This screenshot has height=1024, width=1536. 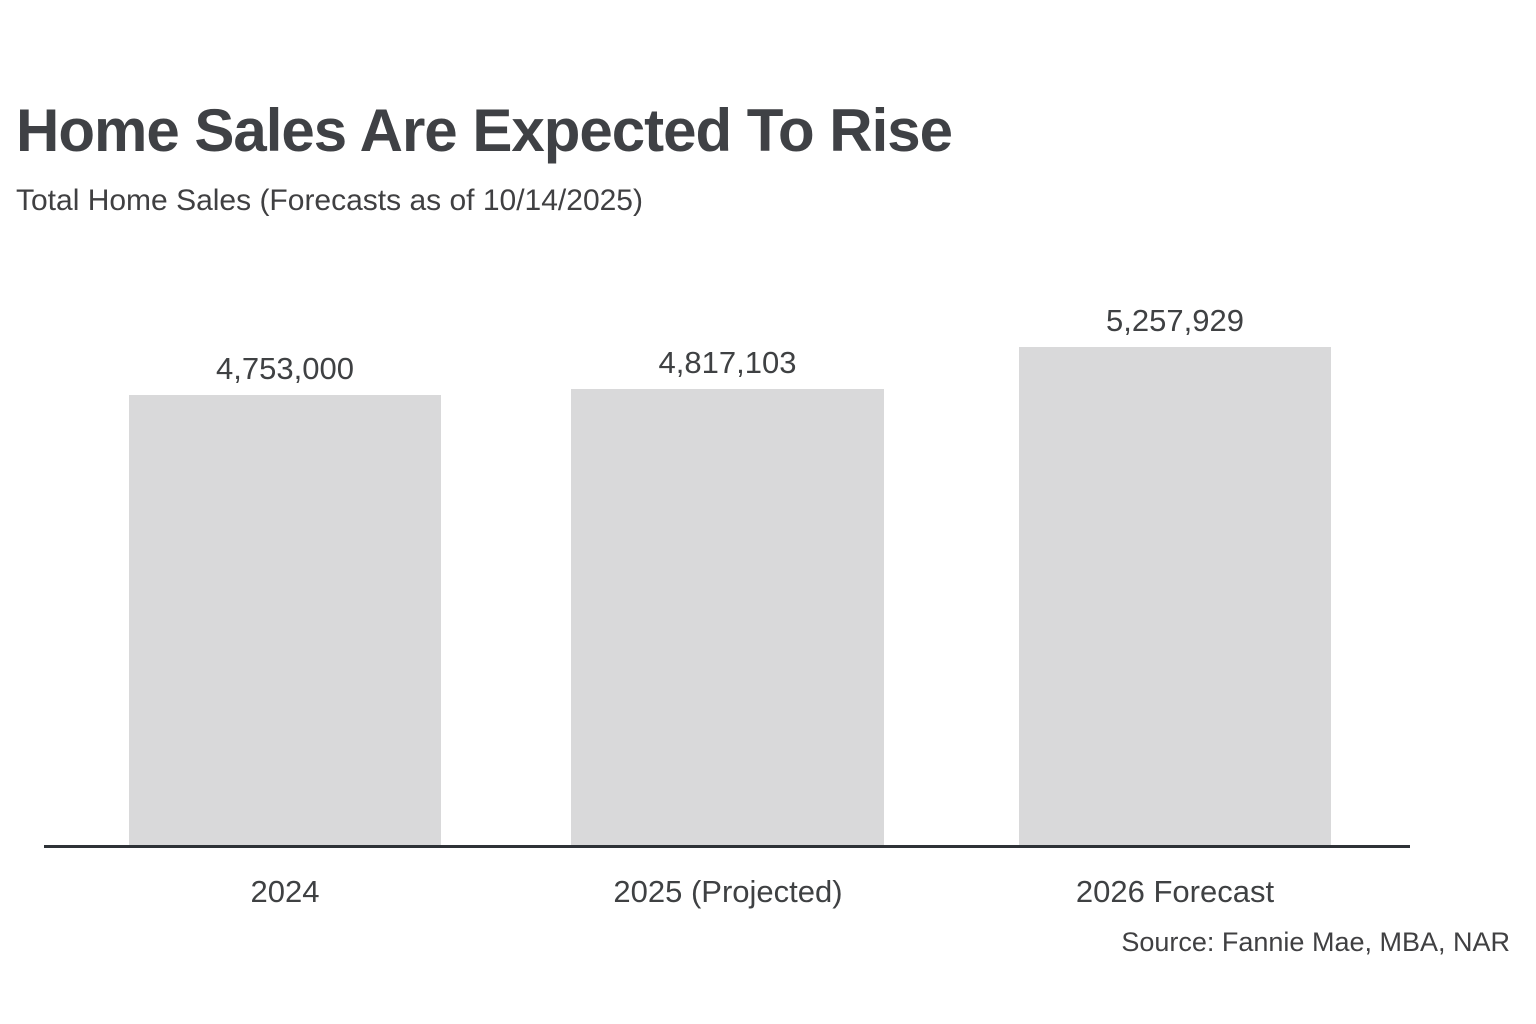 What do you see at coordinates (285, 368) in the screenshot?
I see `bar-value-label-2024: 4,753,000` at bounding box center [285, 368].